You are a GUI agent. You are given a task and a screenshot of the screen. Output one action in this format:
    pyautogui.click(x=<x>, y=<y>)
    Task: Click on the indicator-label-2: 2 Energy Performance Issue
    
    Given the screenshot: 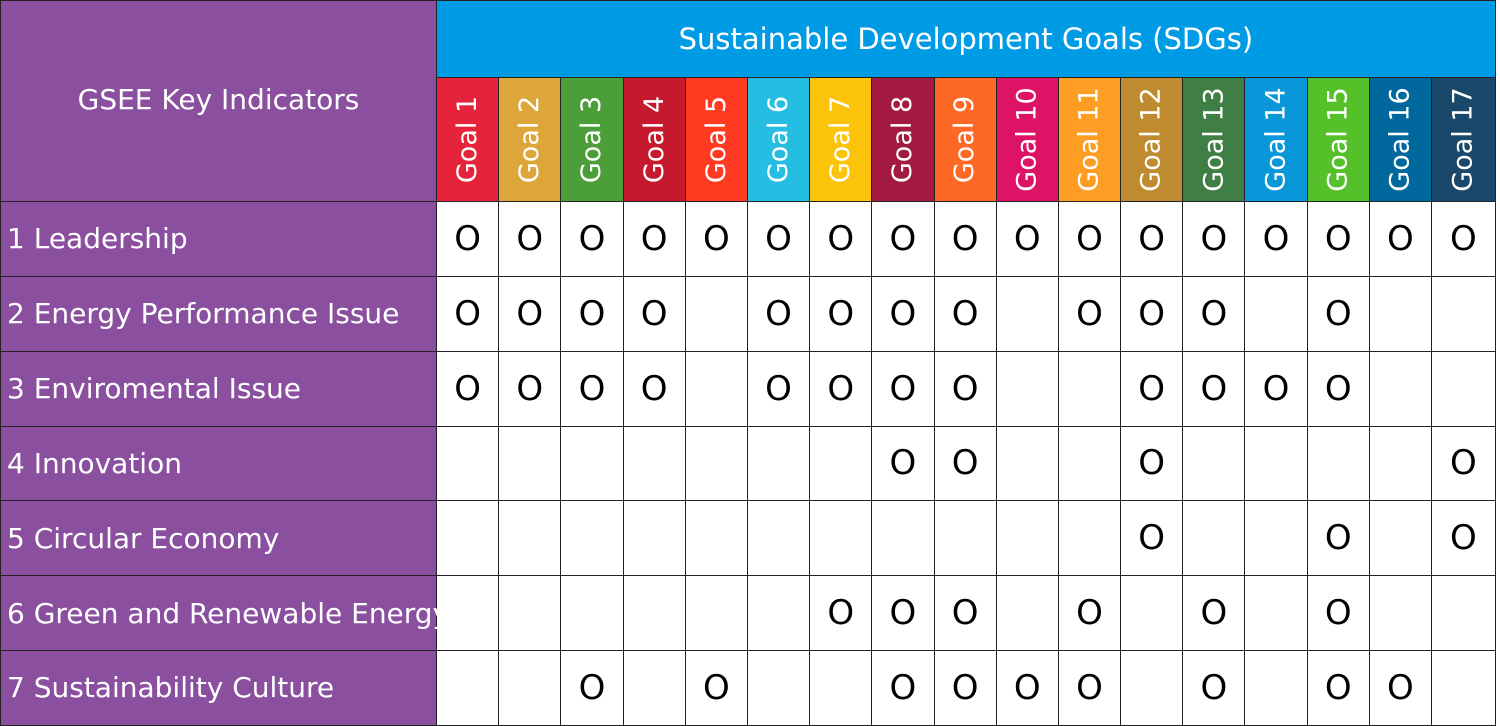 What is the action you would take?
    pyautogui.click(x=218, y=314)
    